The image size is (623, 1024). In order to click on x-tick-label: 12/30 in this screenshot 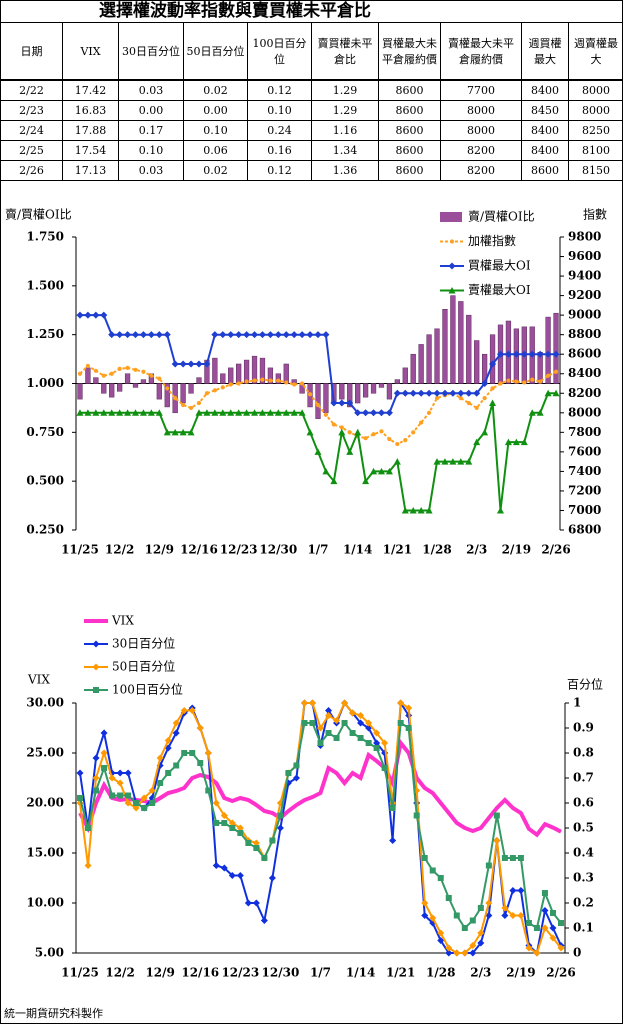, I will do `click(281, 973)`.